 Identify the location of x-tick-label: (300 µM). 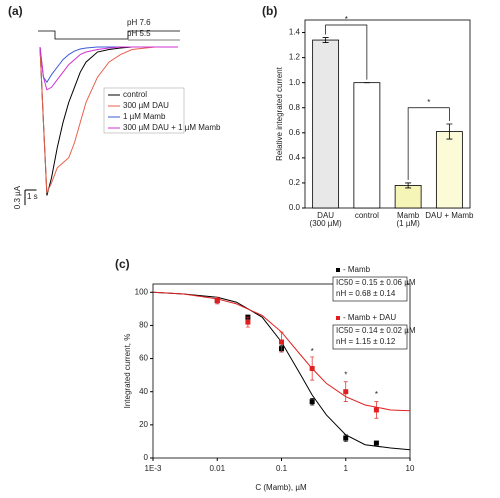
(326, 223).